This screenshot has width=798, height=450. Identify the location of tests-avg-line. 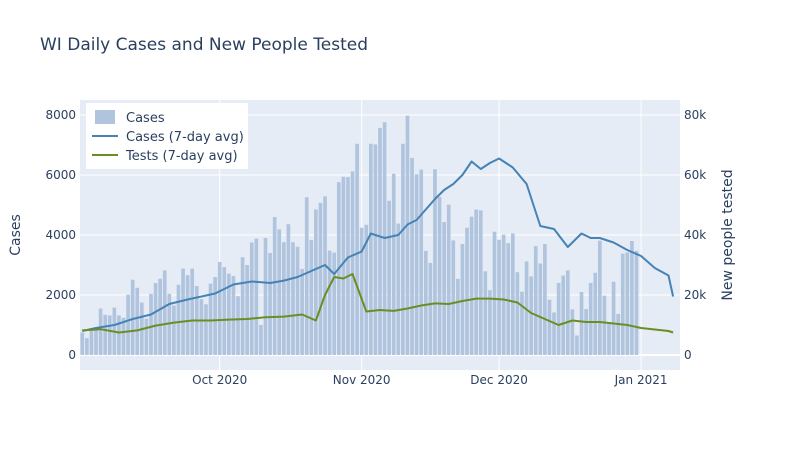
(378, 303).